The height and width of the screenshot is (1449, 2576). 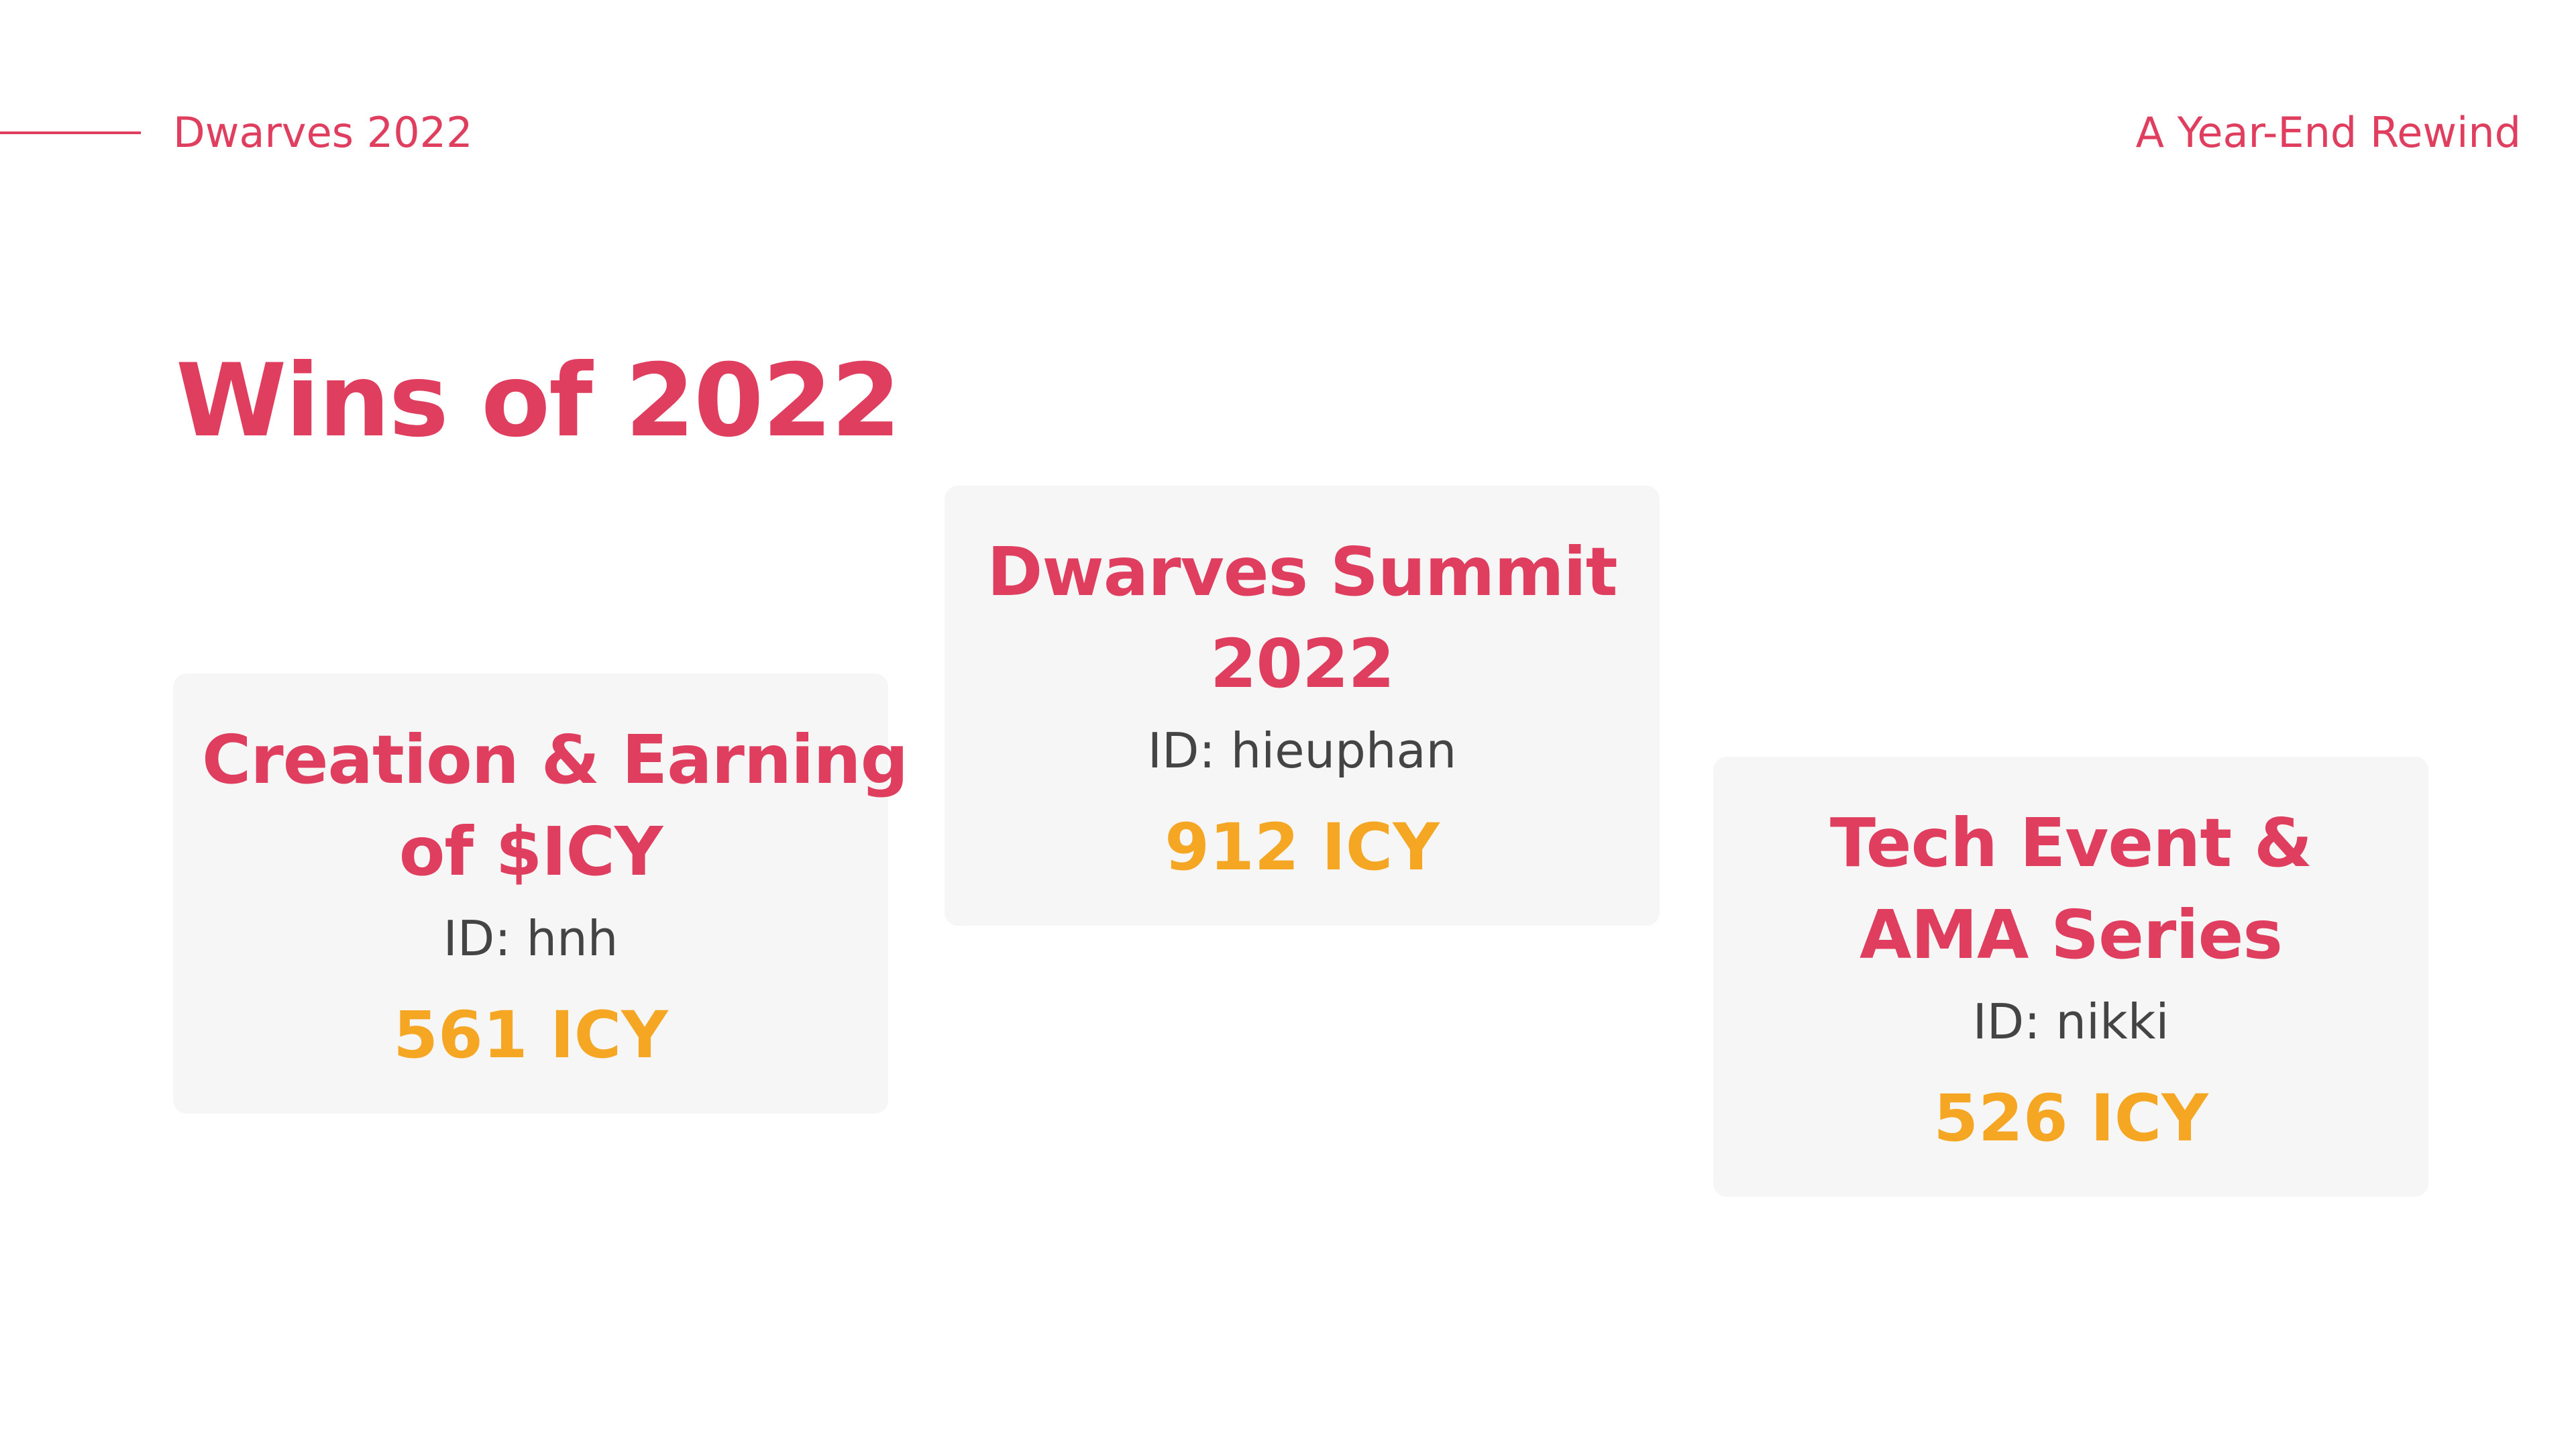 What do you see at coordinates (1302, 664) in the screenshot?
I see `card-title-line: 2022` at bounding box center [1302, 664].